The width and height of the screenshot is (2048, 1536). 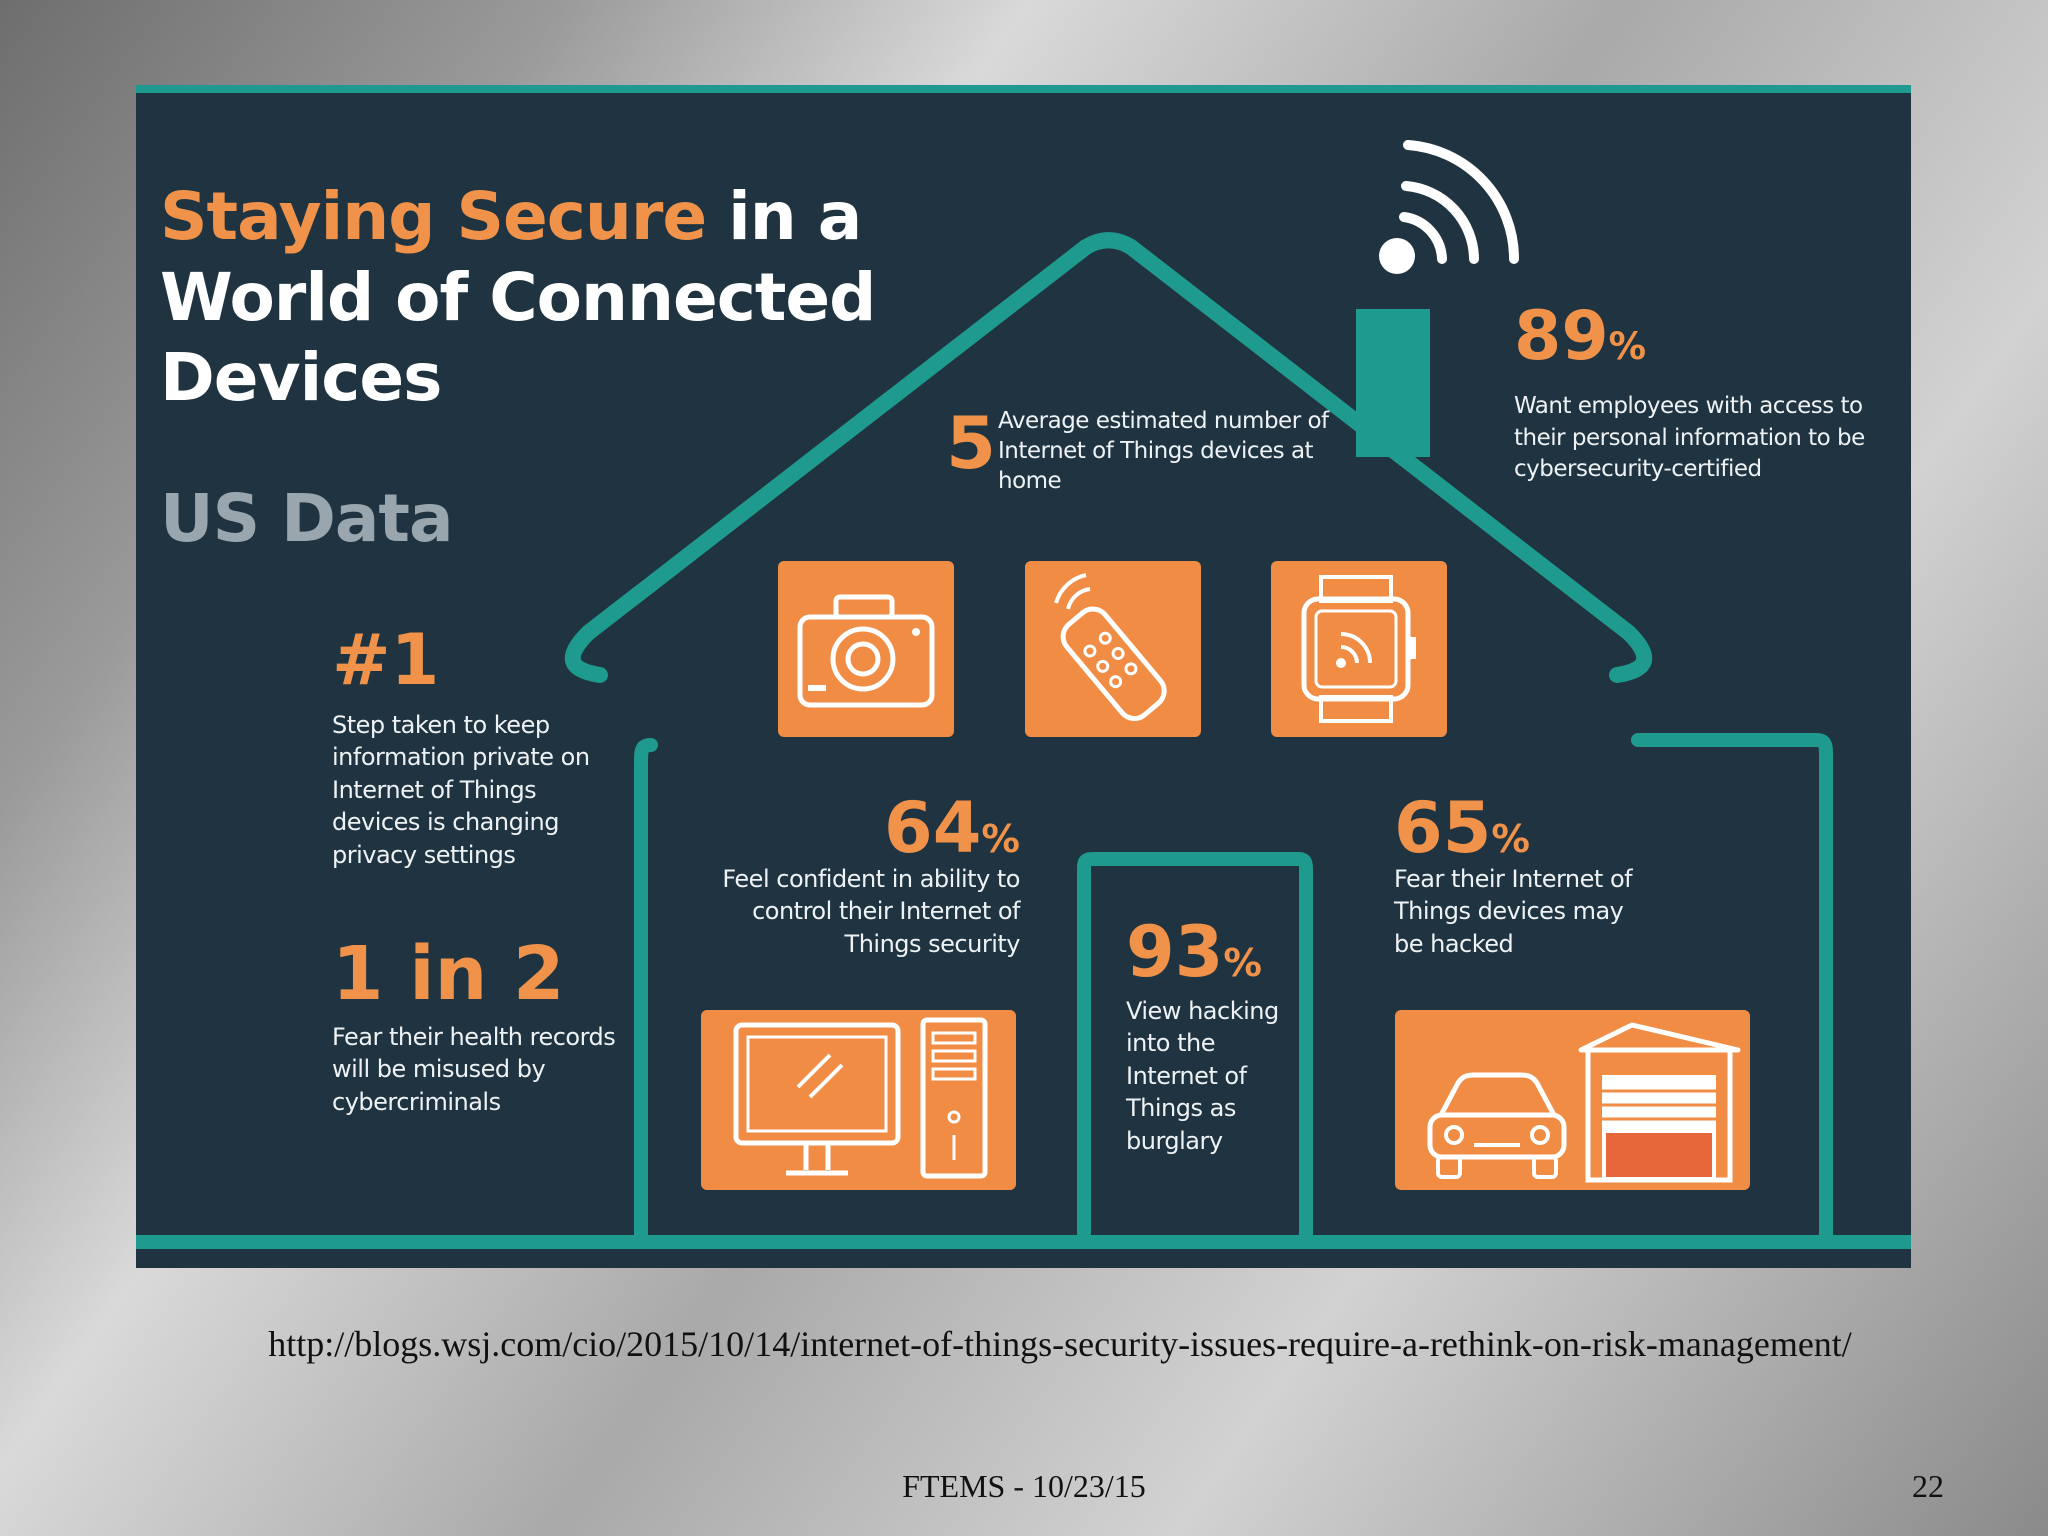 What do you see at coordinates (307, 518) in the screenshot?
I see `infographic-subtitle: US Data` at bounding box center [307, 518].